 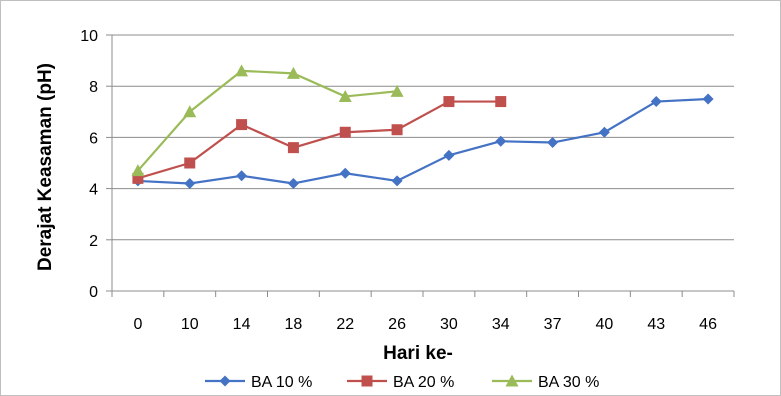 What do you see at coordinates (423, 382) in the screenshot?
I see `legend-label: BA 20 %` at bounding box center [423, 382].